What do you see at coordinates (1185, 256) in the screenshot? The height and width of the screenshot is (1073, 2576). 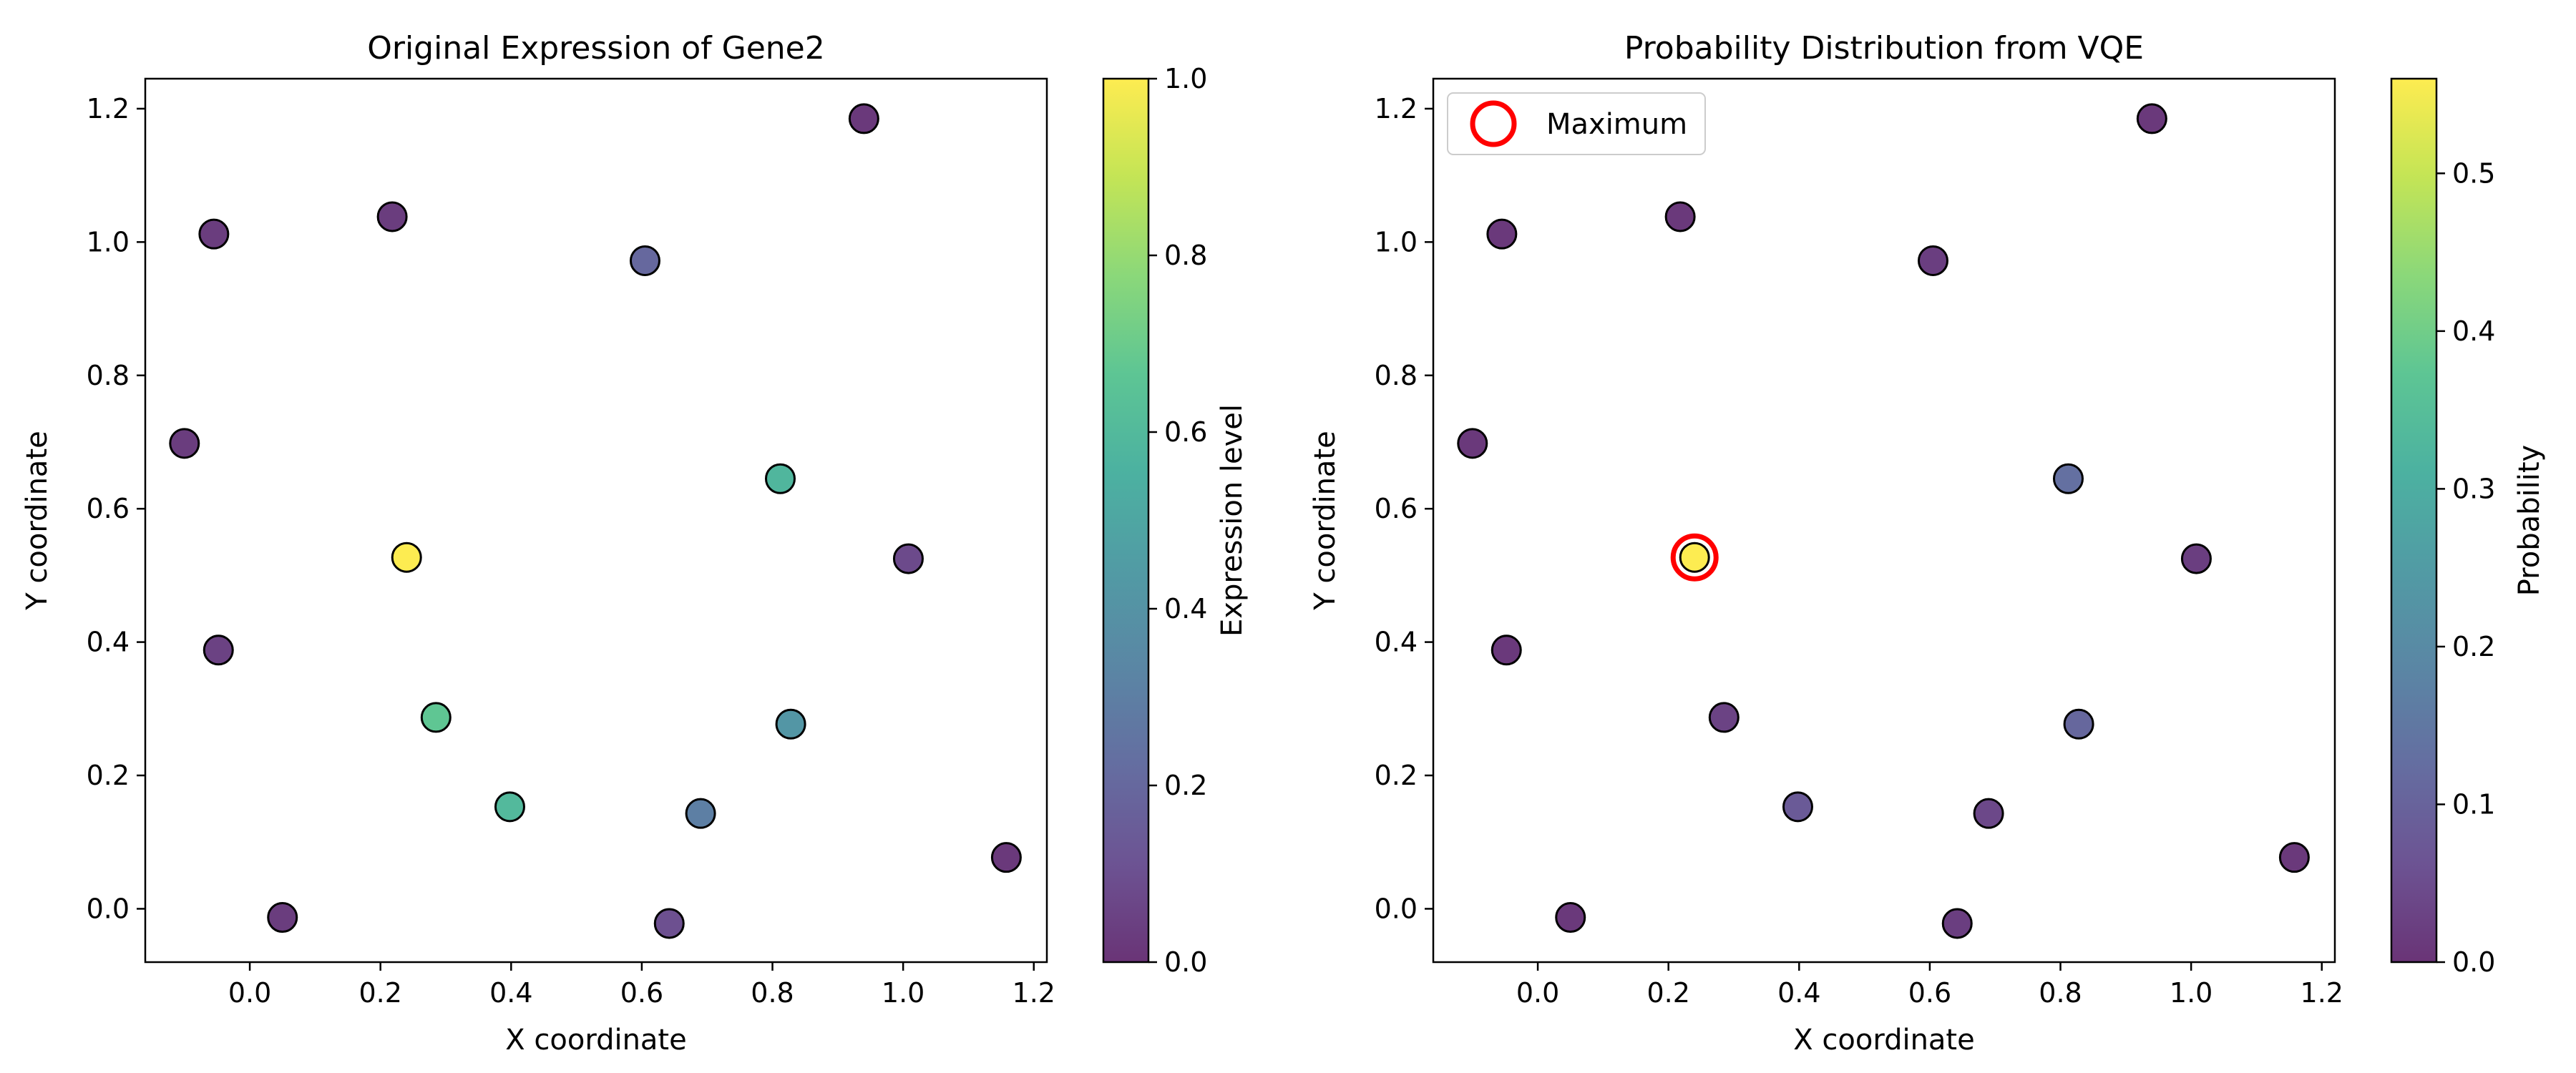 I see `colorbar-tick-label: 0.8` at bounding box center [1185, 256].